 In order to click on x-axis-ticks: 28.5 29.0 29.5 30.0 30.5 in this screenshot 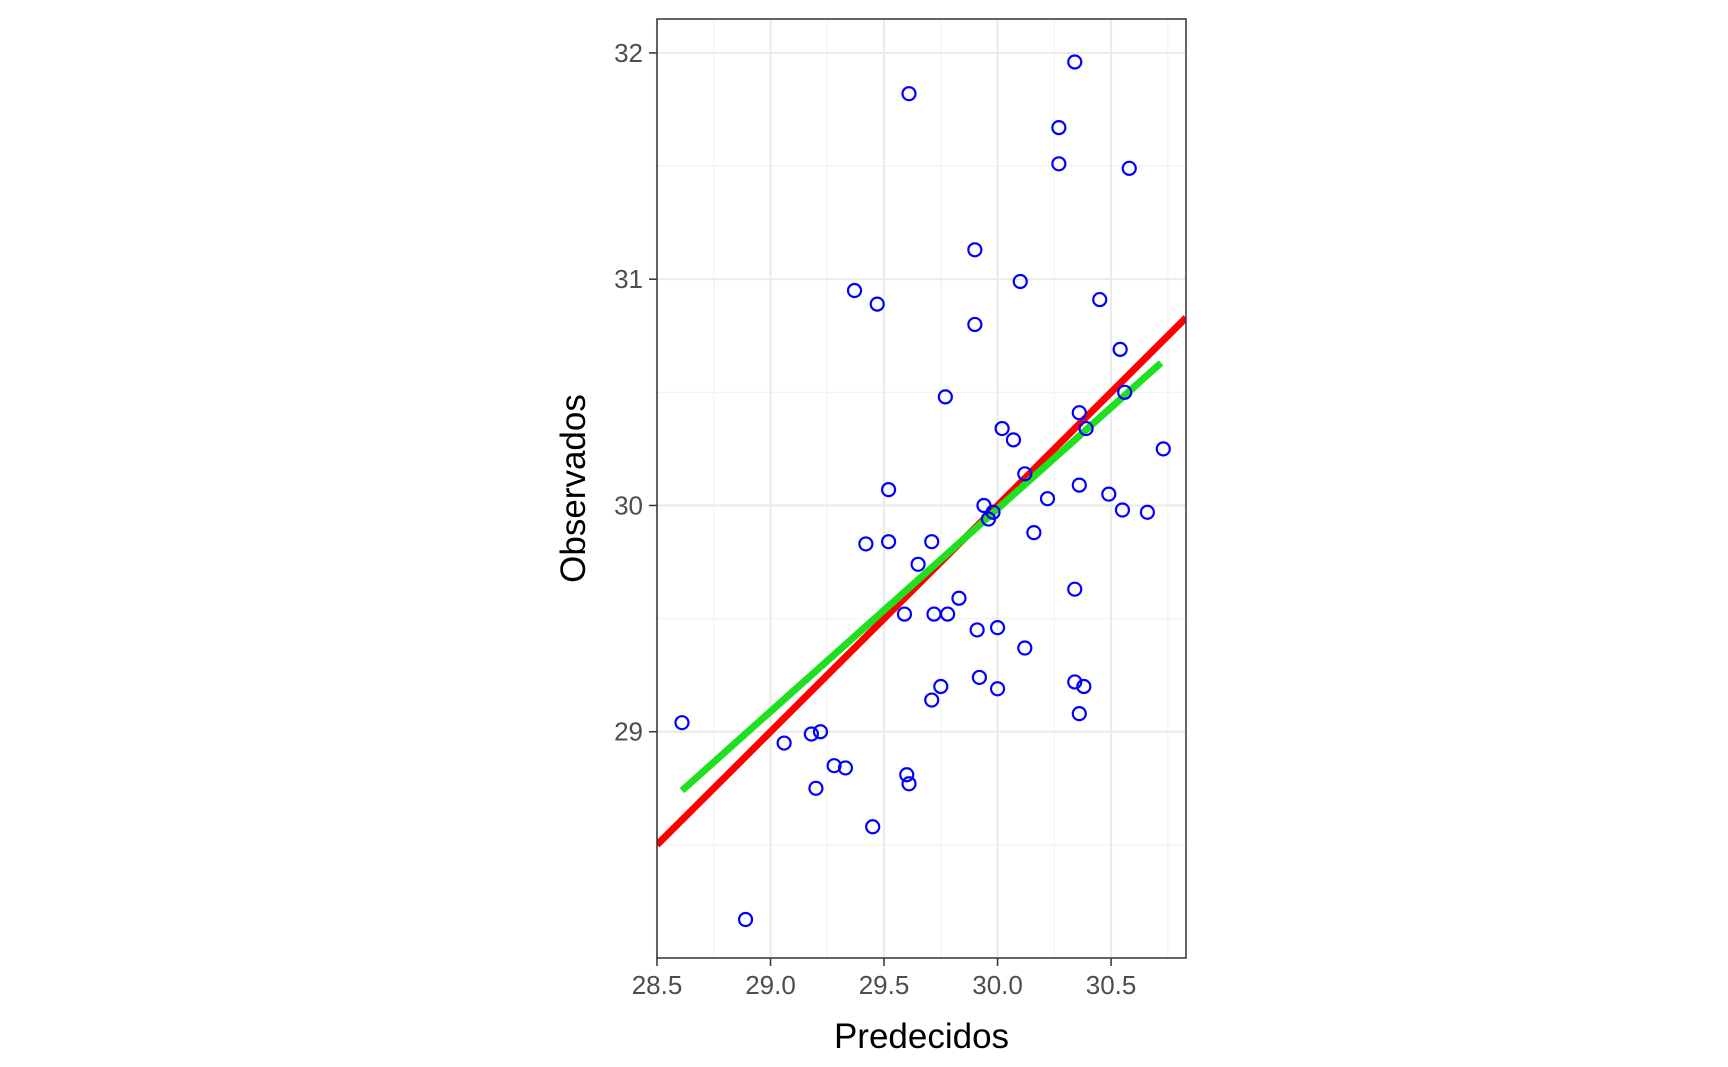, I will do `click(884, 979)`.